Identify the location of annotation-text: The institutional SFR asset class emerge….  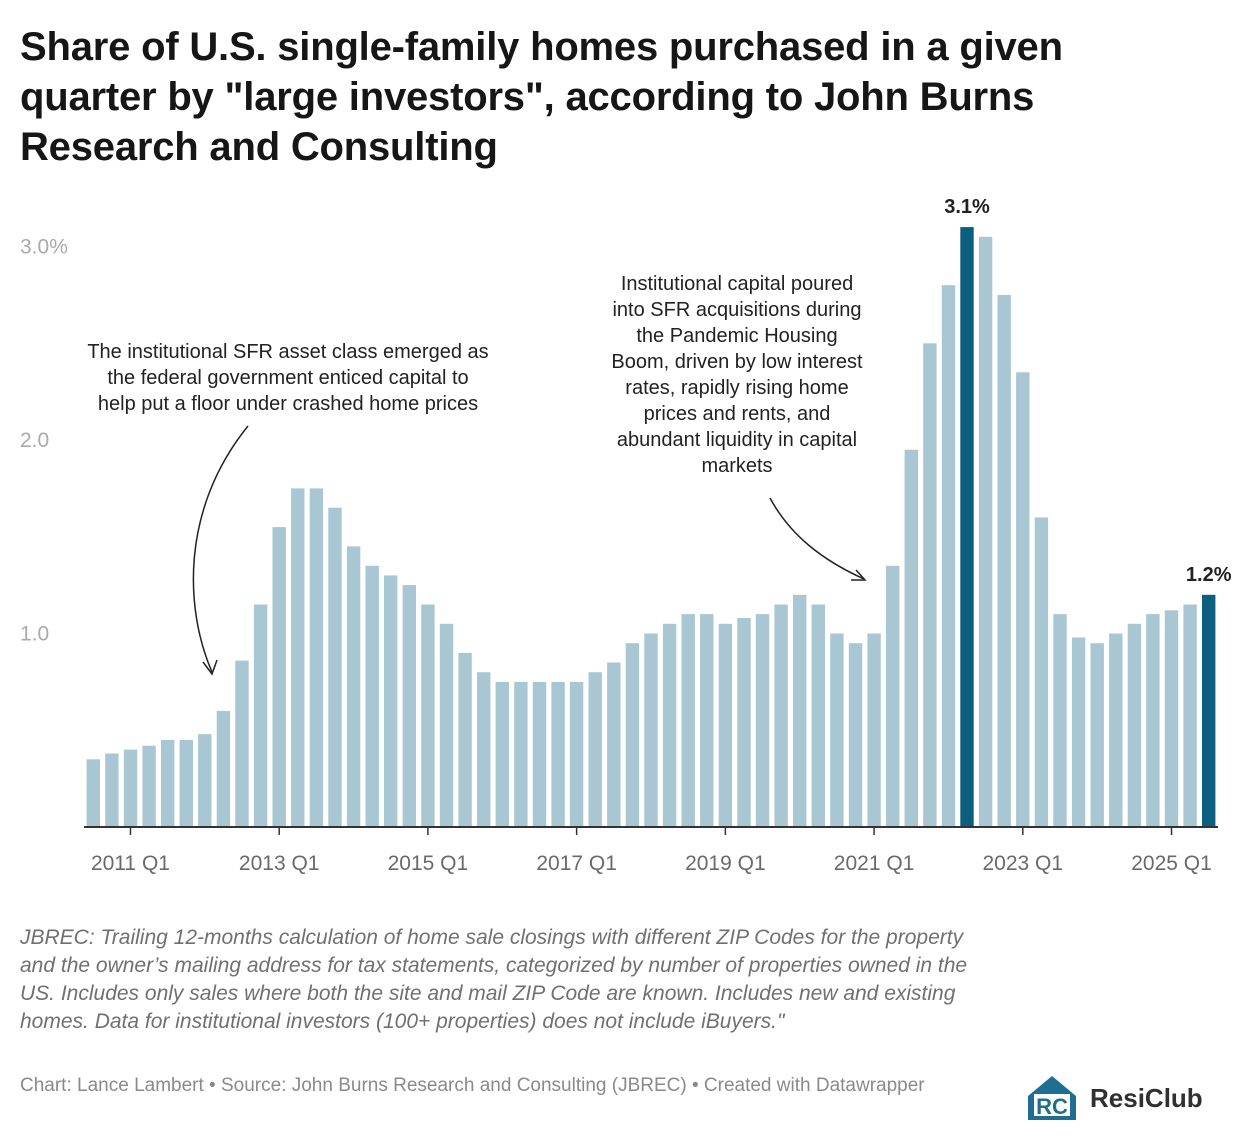
(287, 378).